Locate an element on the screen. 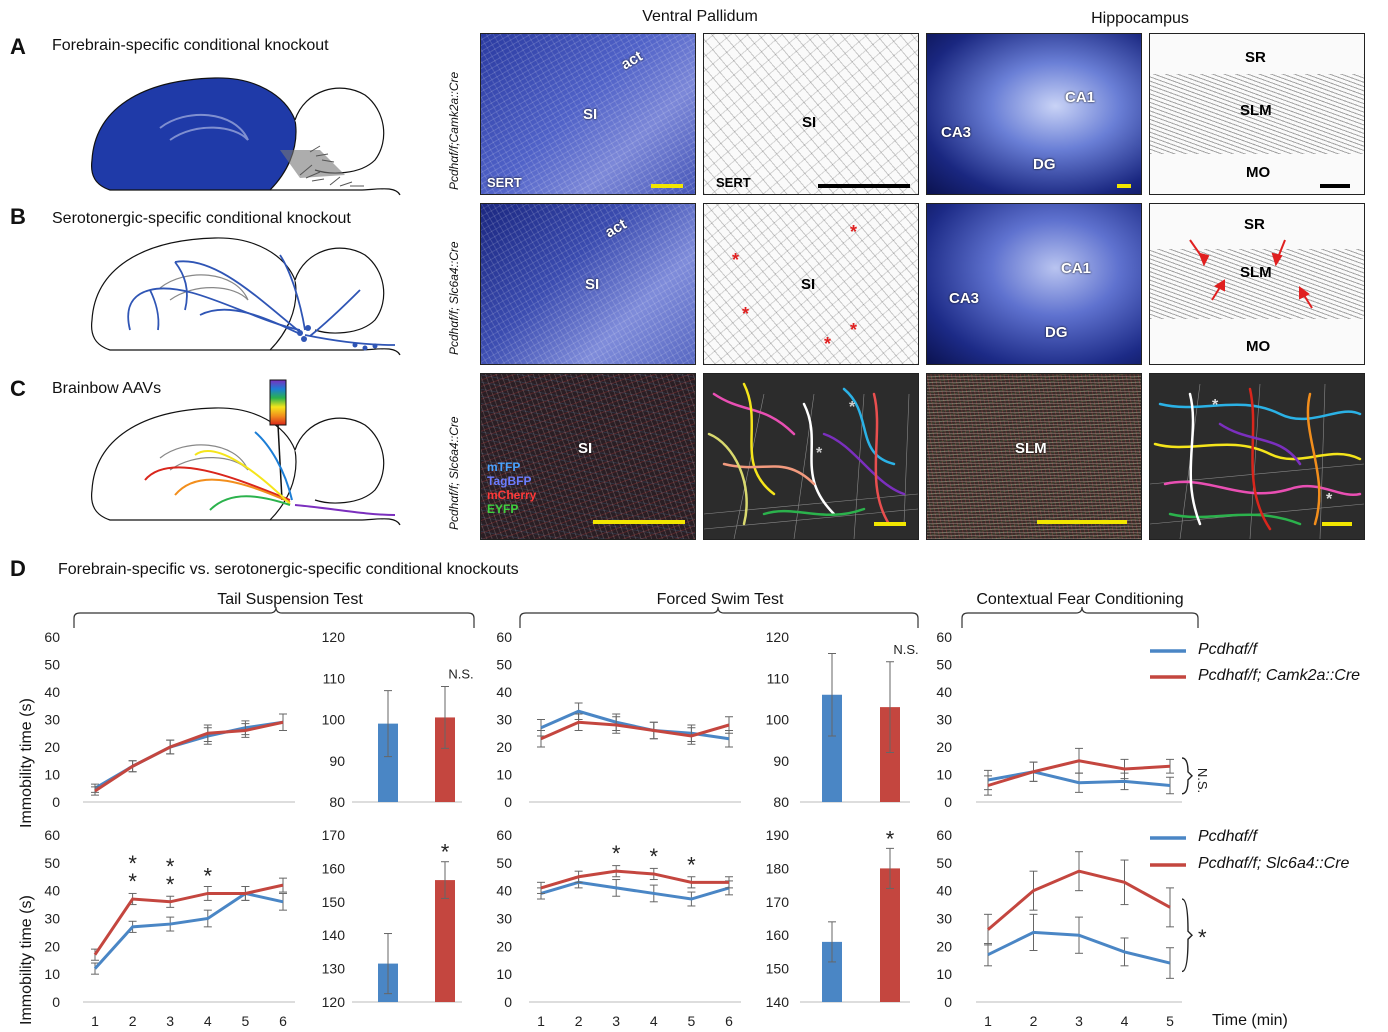 Image resolution: width=1388 pixels, height=1032 pixels. column-header-ventral-pallidum: Ventral Pallidum is located at coordinates (700, 16).